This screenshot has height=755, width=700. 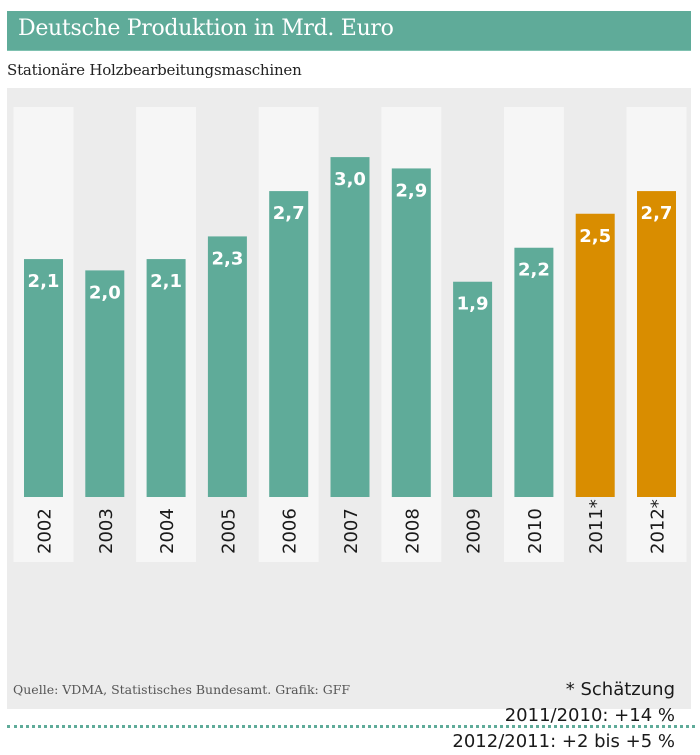 I want to click on bar-2002, so click(x=43, y=378).